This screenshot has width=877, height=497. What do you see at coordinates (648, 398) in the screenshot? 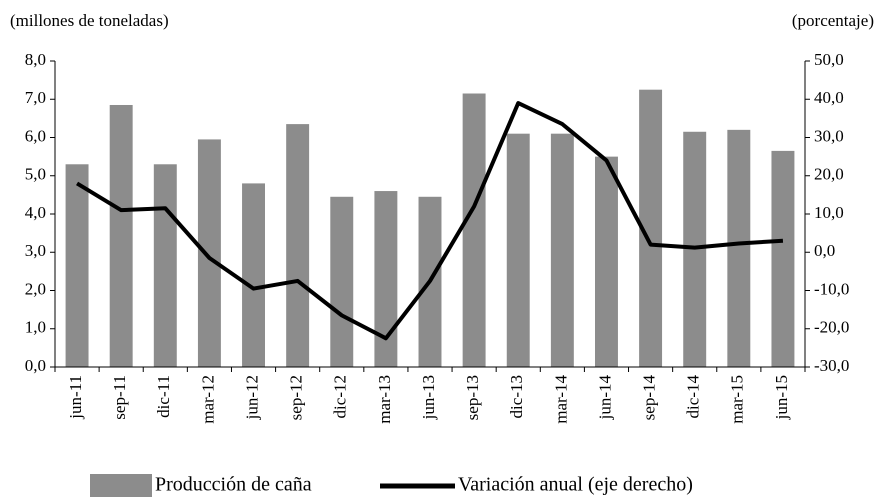
I see `x-tick-label: sep-14` at bounding box center [648, 398].